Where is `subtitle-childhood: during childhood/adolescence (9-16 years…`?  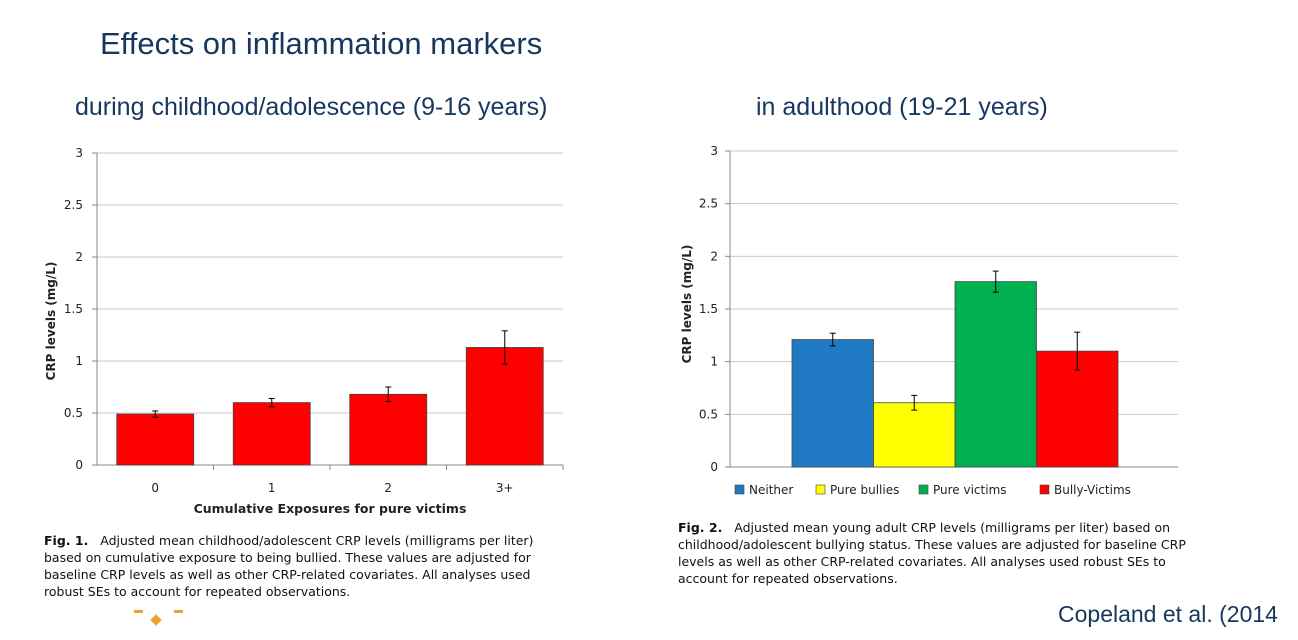 subtitle-childhood: during childhood/adolescence (9-16 years… is located at coordinates (311, 107).